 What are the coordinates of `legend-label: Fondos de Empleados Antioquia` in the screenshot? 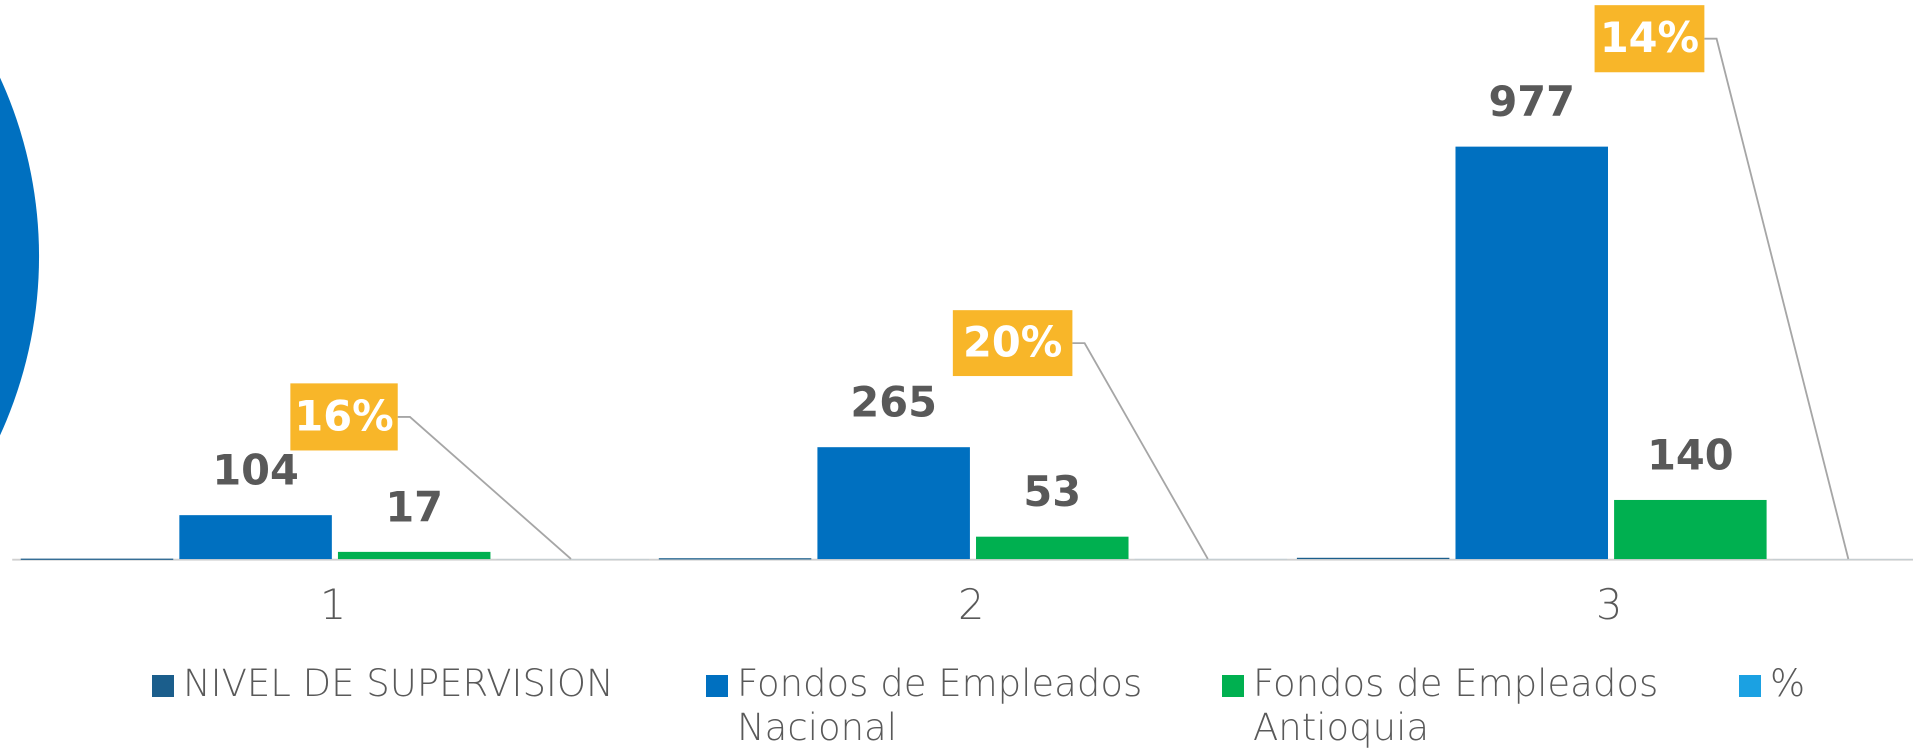 It's located at (1462, 706).